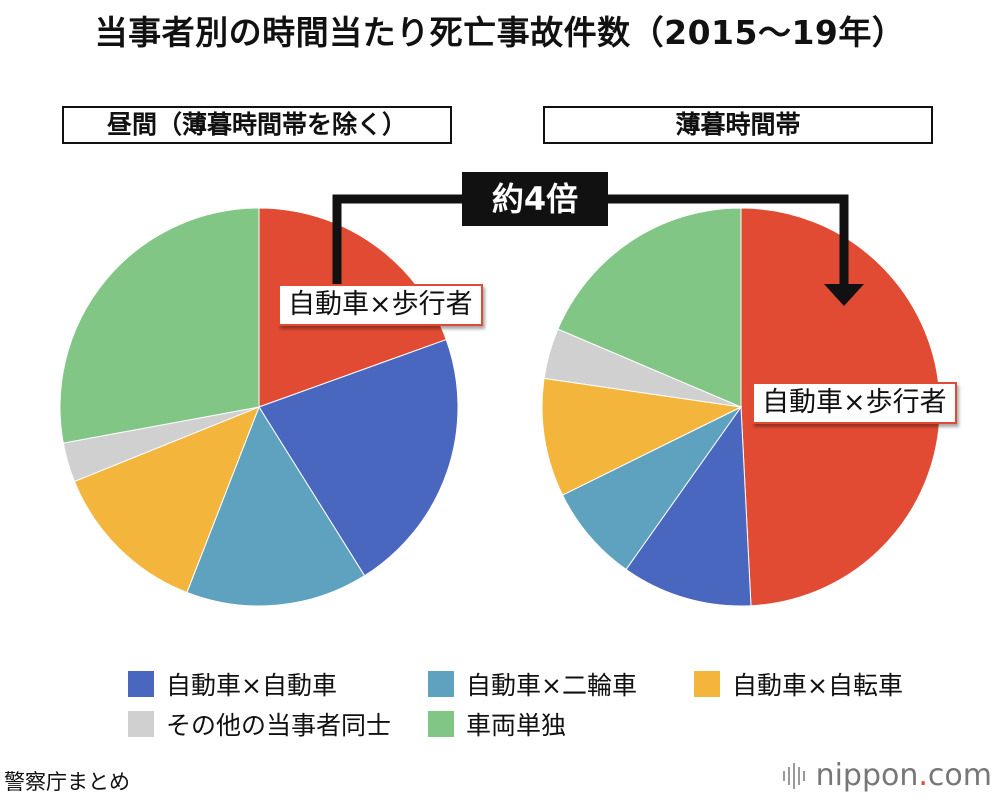  Describe the element at coordinates (551, 685) in the screenshot. I see `legend-label: 自動車×二輪車` at that location.